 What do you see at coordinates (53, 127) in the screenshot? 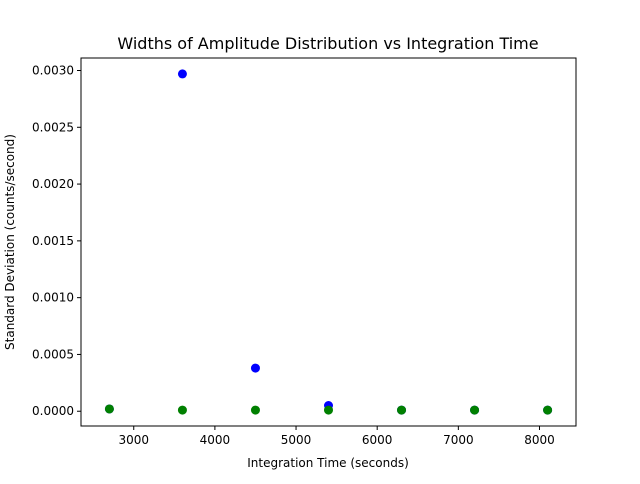
I see `y-tick-label: 0.0025` at bounding box center [53, 127].